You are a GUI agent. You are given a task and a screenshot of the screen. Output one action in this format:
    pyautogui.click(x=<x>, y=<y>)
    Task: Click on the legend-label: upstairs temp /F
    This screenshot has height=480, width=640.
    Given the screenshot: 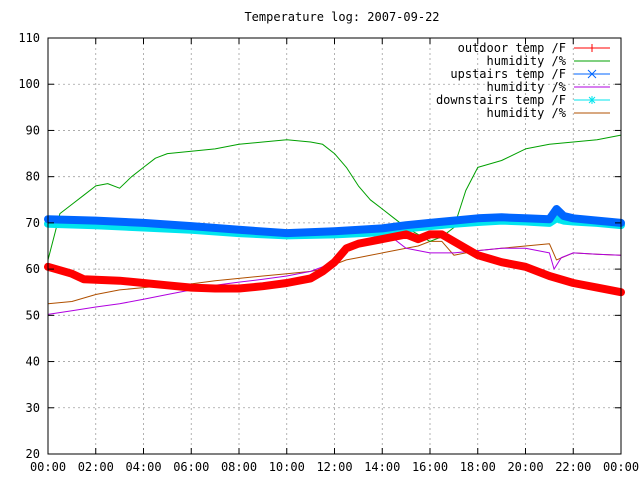 What is the action you would take?
    pyautogui.click(x=508, y=74)
    